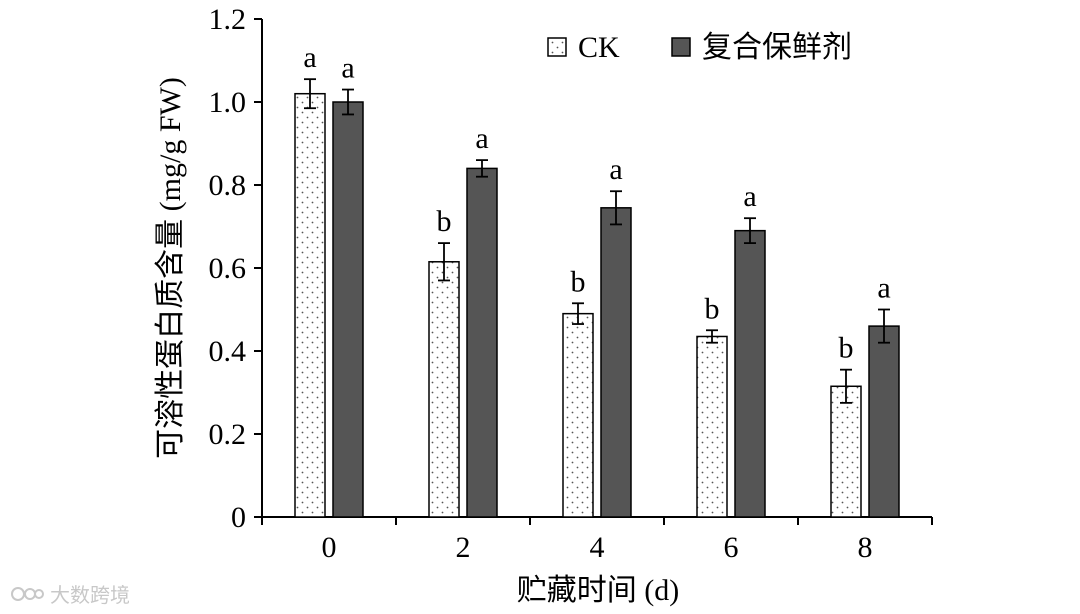 The width and height of the screenshot is (1080, 614). Describe the element at coordinates (731, 547) in the screenshot. I see `x-tick-label: 6` at that location.